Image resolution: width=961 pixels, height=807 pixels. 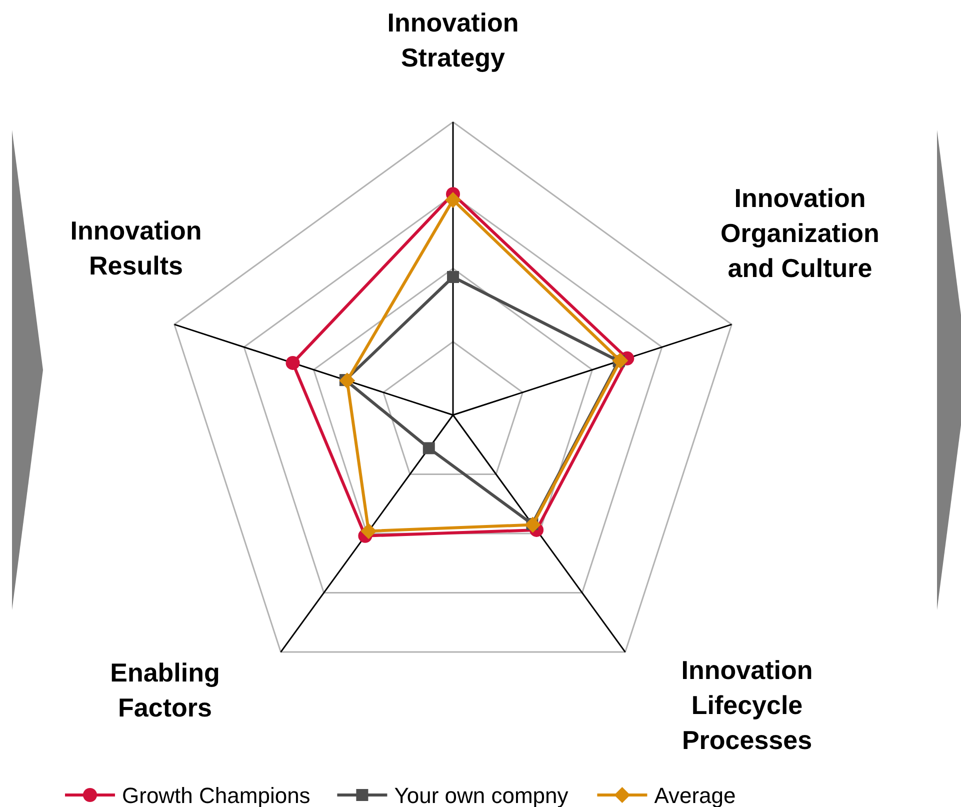 I want to click on spoke-label: Innovation Lifecycle Processes, so click(x=747, y=705).